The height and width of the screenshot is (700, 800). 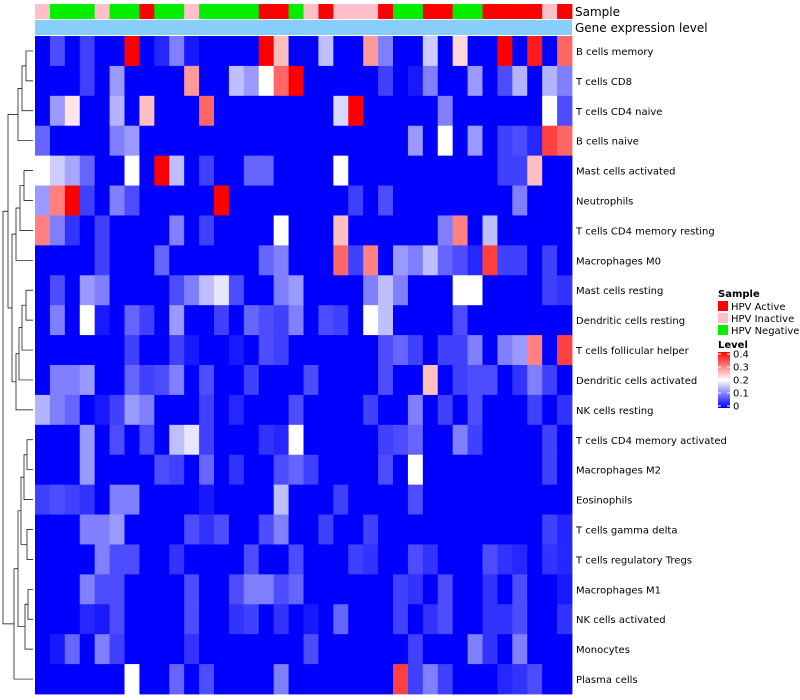 What do you see at coordinates (607, 680) in the screenshot?
I see `row-label: Plasma cells` at bounding box center [607, 680].